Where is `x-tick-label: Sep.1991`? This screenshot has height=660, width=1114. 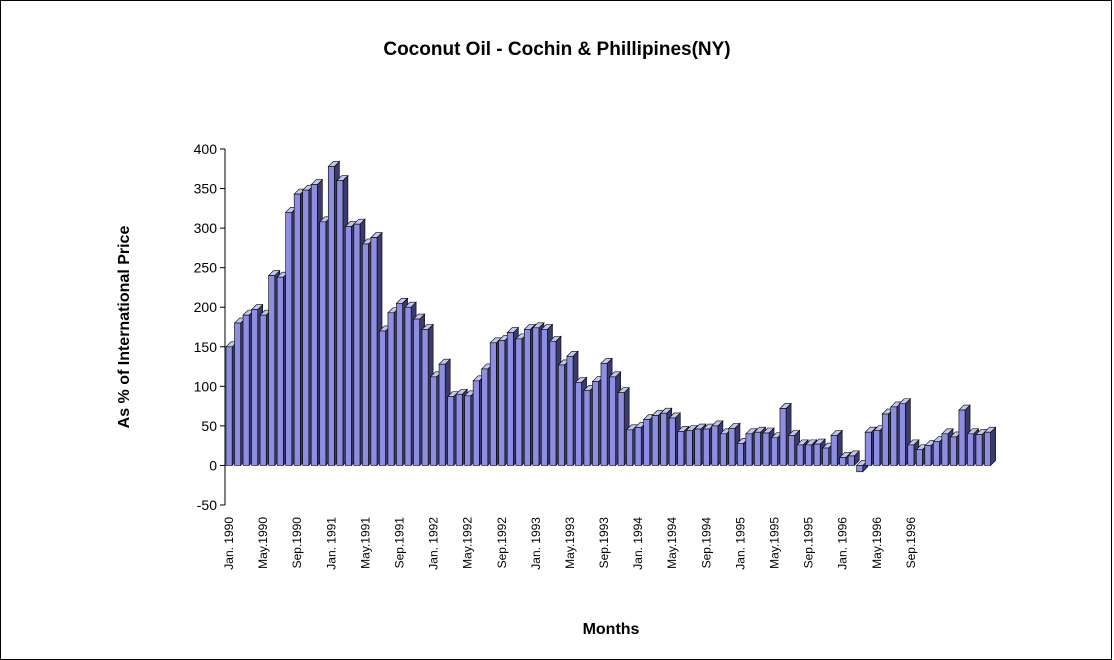 x-tick-label: Sep.1991 is located at coordinates (400, 543).